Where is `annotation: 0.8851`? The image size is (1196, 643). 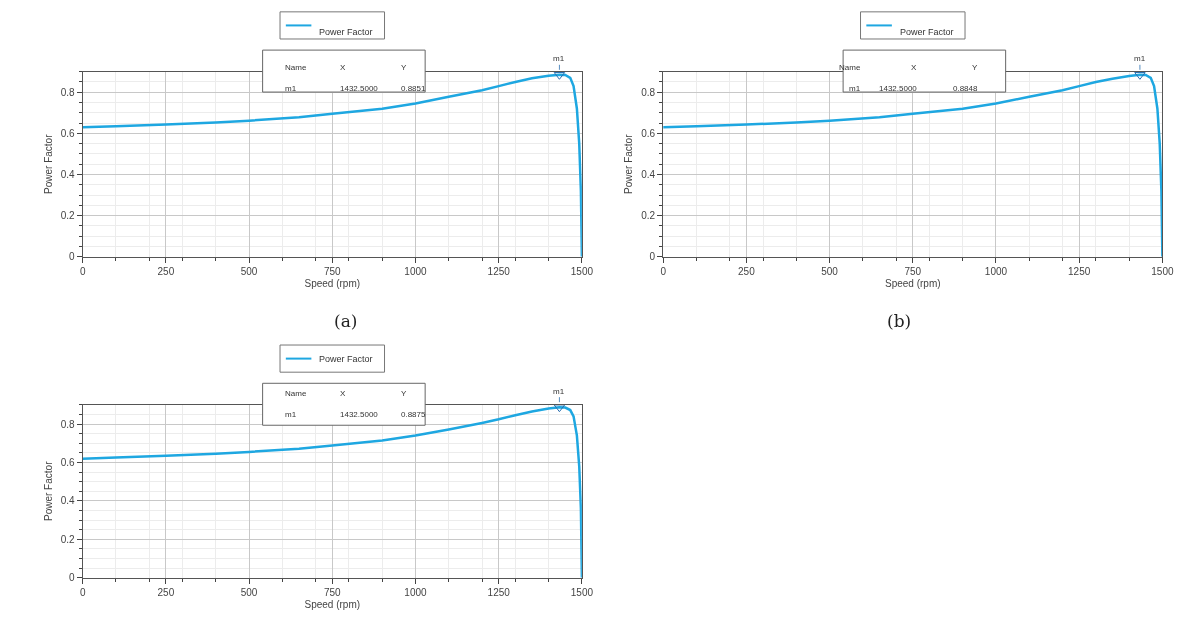 annotation: 0.8851 is located at coordinates (414, 88).